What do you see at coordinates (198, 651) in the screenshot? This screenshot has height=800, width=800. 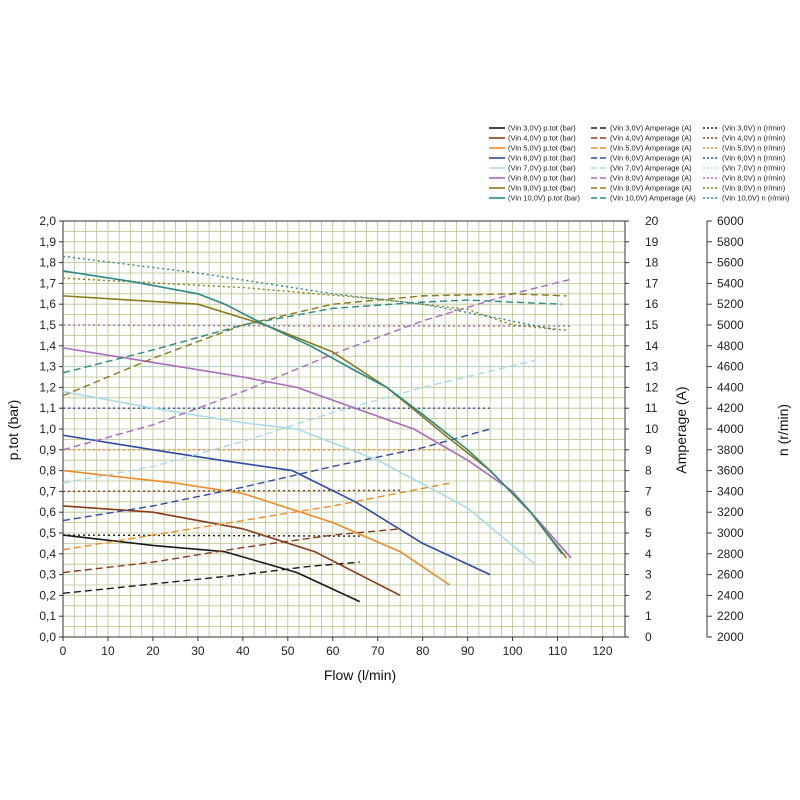 I see `x-tick-label: 30` at bounding box center [198, 651].